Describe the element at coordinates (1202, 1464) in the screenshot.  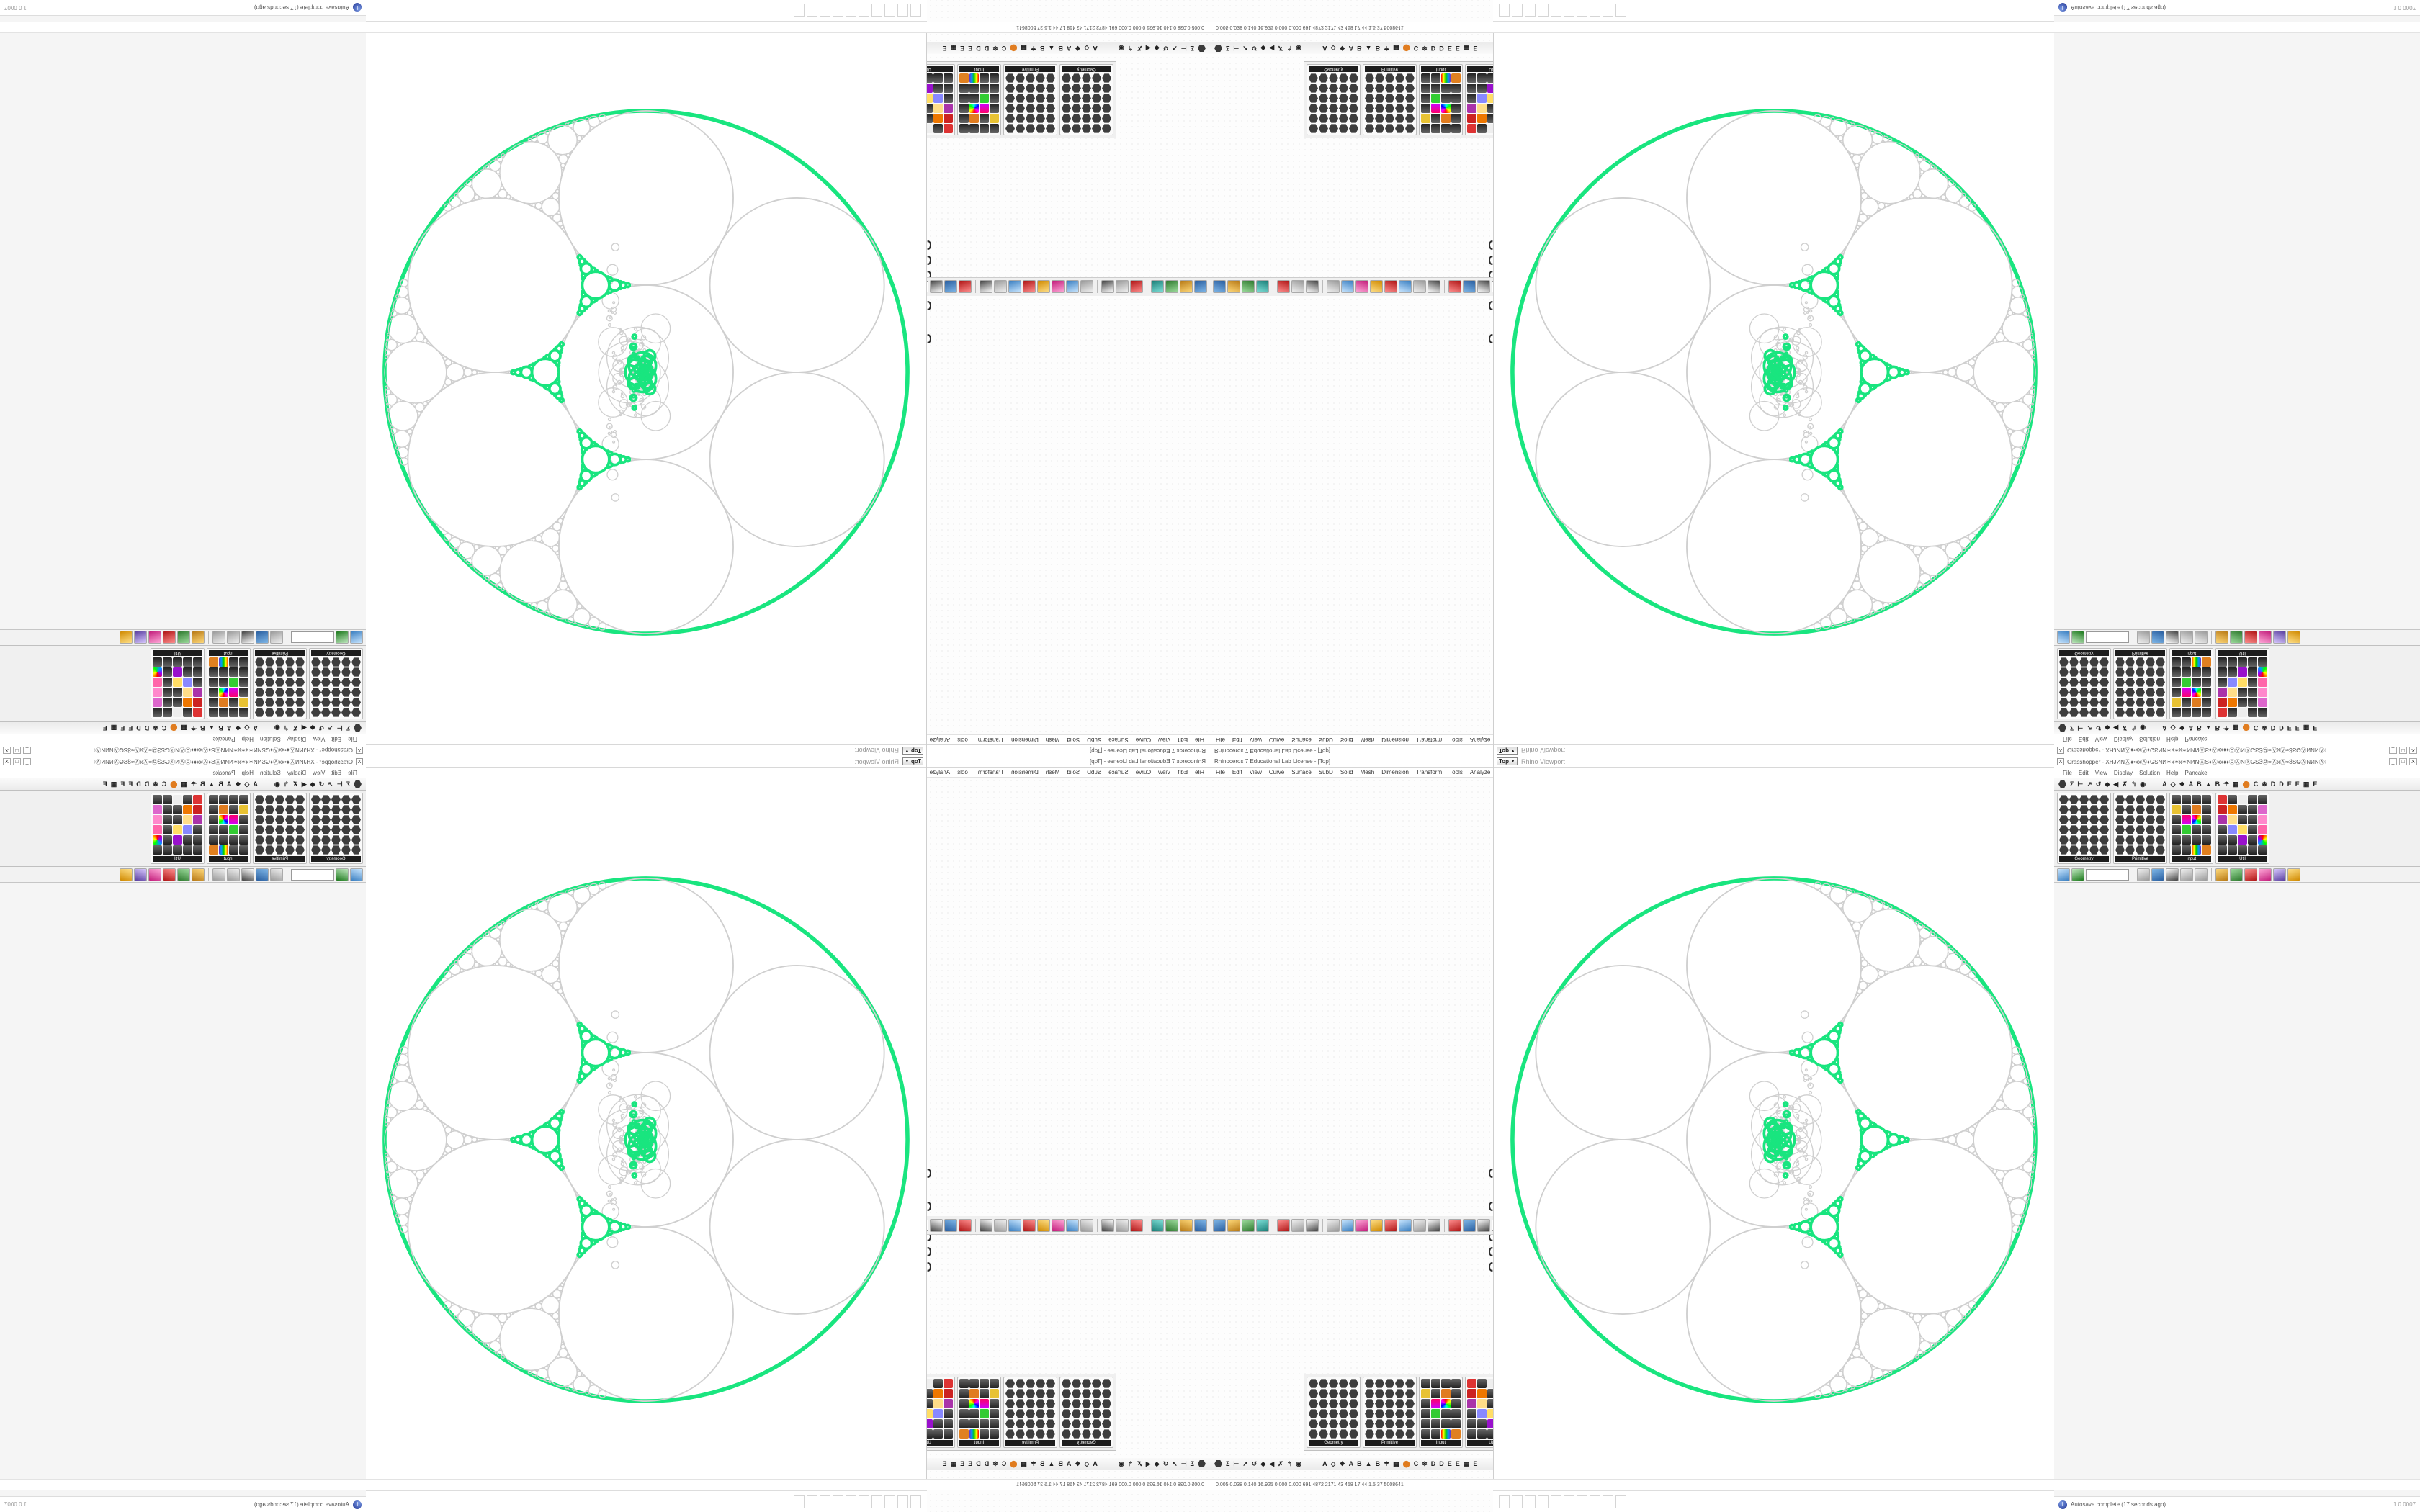
I see `tab-params-icon` at that location.